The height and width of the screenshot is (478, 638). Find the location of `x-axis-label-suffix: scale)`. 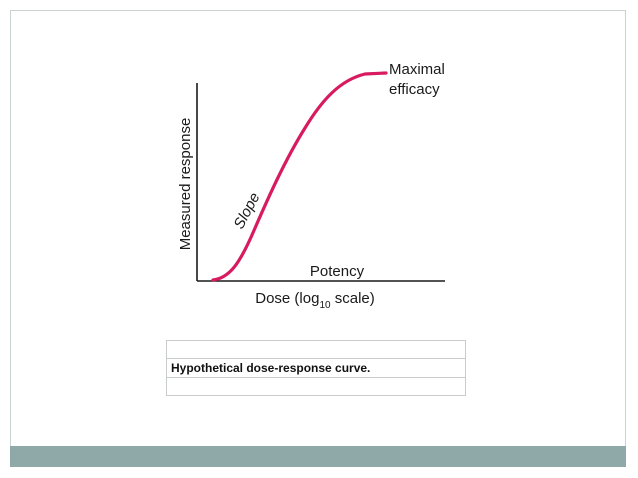

x-axis-label-suffix: scale) is located at coordinates (353, 298).